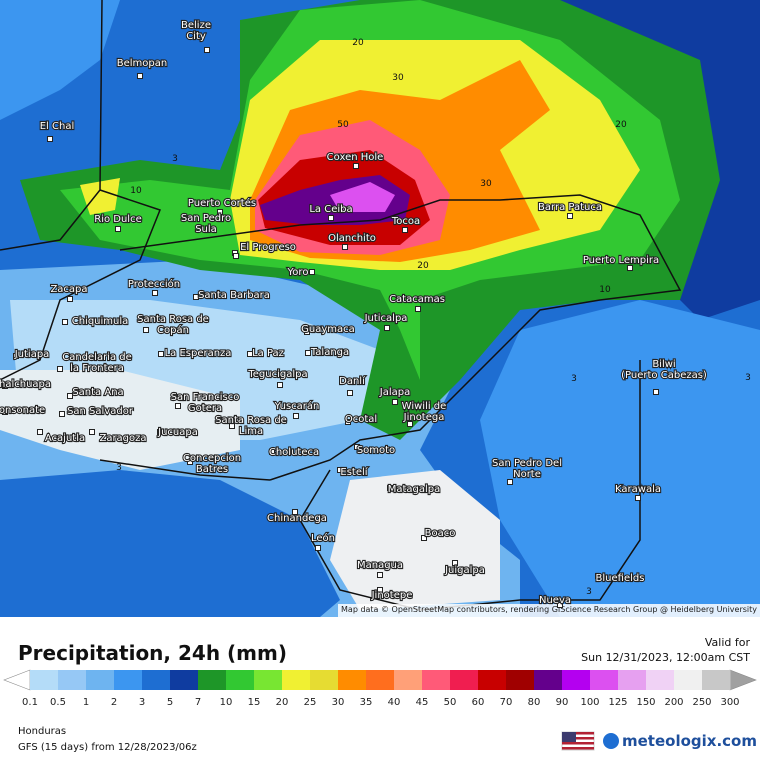 The image size is (760, 760). Describe the element at coordinates (65, 438) in the screenshot. I see `city-label: Acajutla` at that location.